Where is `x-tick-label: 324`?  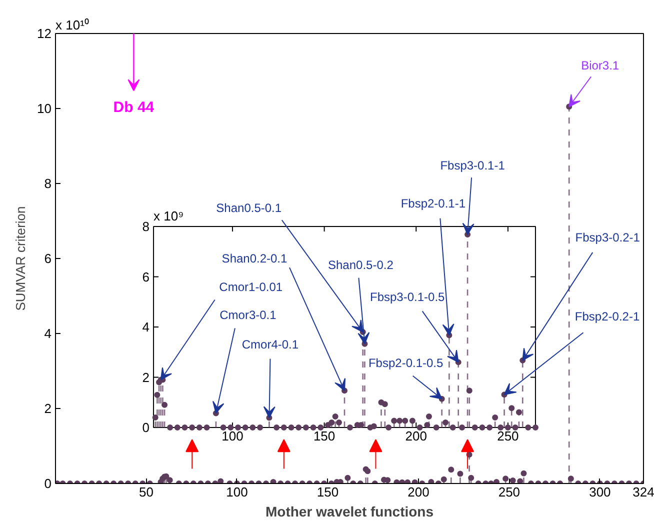
x-tick-label: 324 is located at coordinates (643, 492).